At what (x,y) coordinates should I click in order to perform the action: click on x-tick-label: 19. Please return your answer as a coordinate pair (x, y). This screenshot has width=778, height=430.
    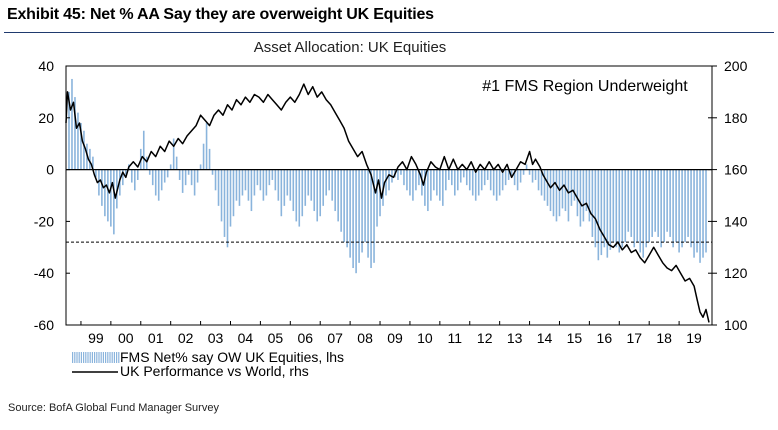
    Looking at the image, I should click on (694, 338).